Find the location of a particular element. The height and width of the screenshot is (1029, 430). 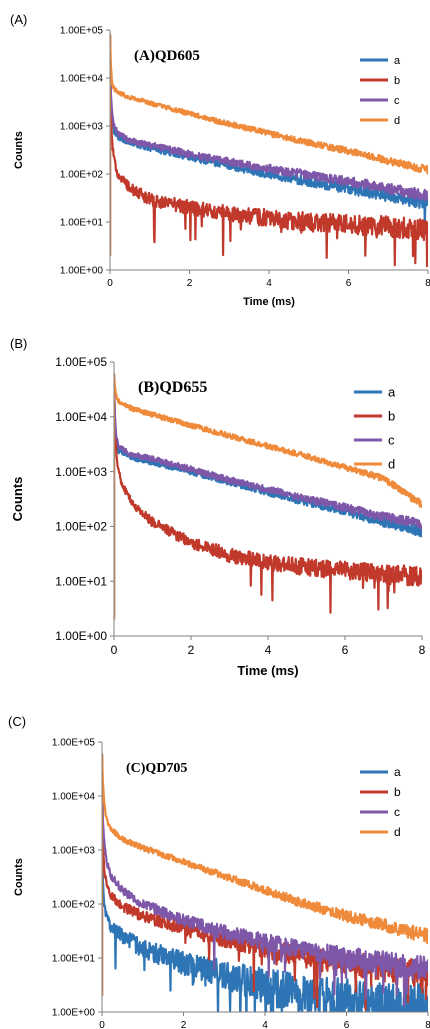

panel-label: (B) is located at coordinates (18, 343).